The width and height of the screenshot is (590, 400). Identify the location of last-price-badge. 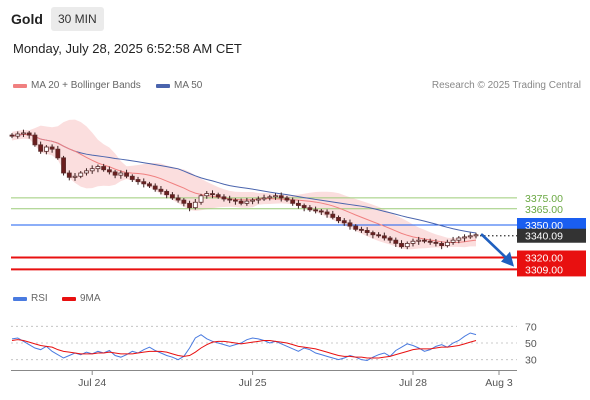
(551, 235).